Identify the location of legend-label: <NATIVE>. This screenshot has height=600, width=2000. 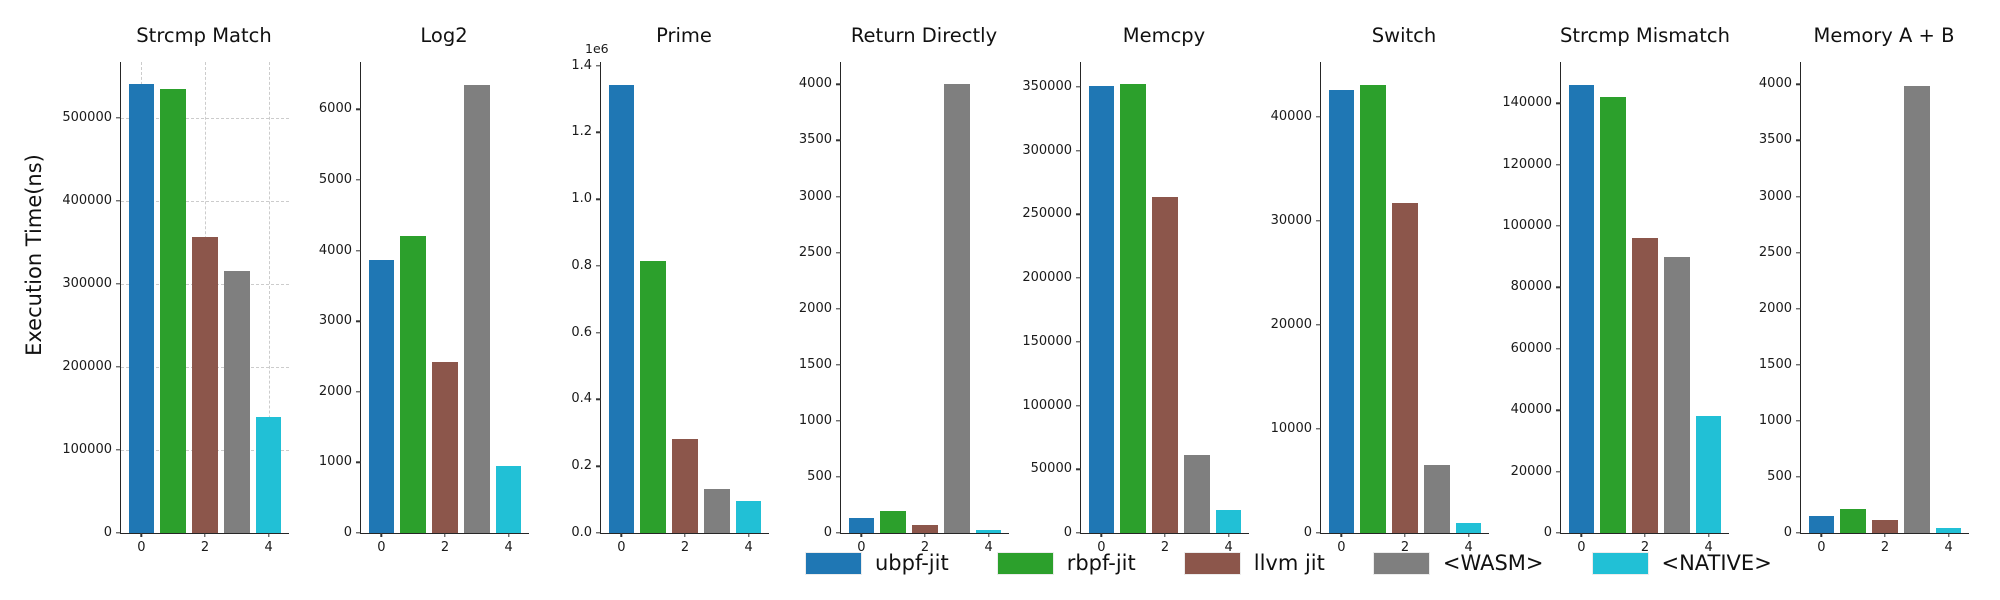
(1716, 563).